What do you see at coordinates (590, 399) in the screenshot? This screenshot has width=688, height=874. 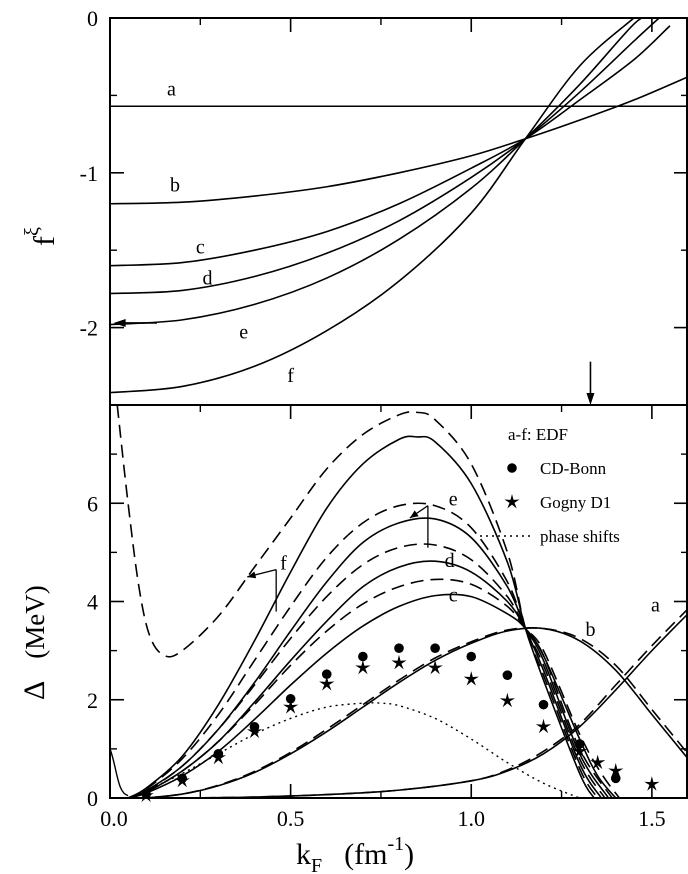 I see `arrow-to-x-axis-head` at bounding box center [590, 399].